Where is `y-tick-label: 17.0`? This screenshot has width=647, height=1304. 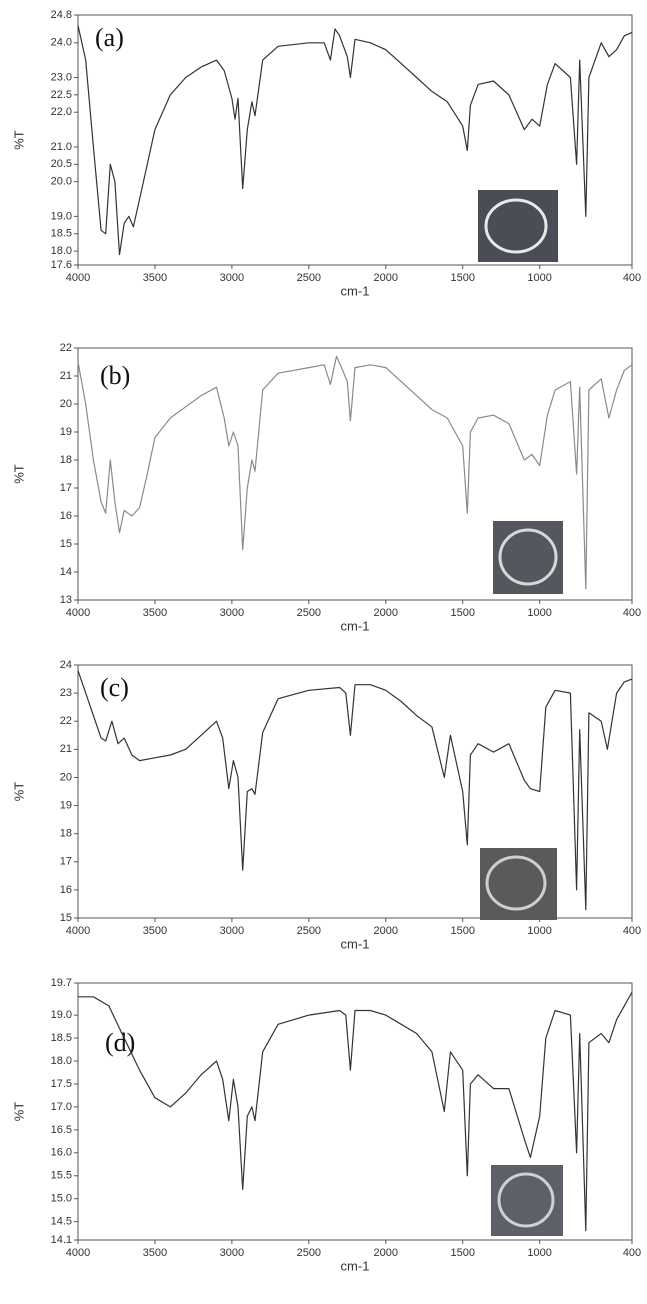
y-tick-label: 17.0 is located at coordinates (61, 1107).